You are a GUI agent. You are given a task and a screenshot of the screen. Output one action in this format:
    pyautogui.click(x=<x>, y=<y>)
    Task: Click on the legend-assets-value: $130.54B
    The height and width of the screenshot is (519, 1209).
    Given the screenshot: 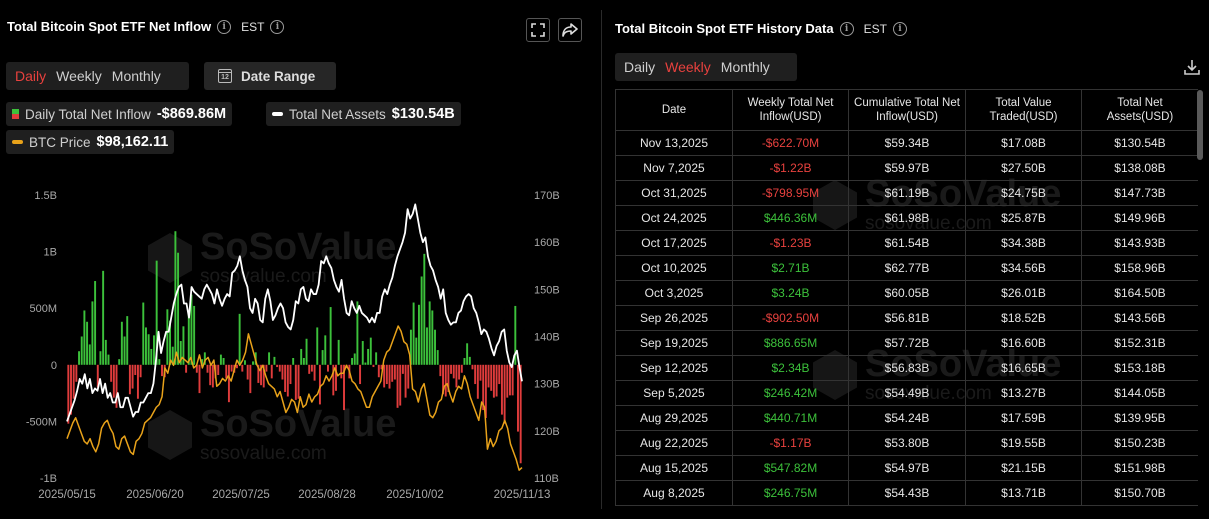 What is the action you would take?
    pyautogui.click(x=423, y=114)
    